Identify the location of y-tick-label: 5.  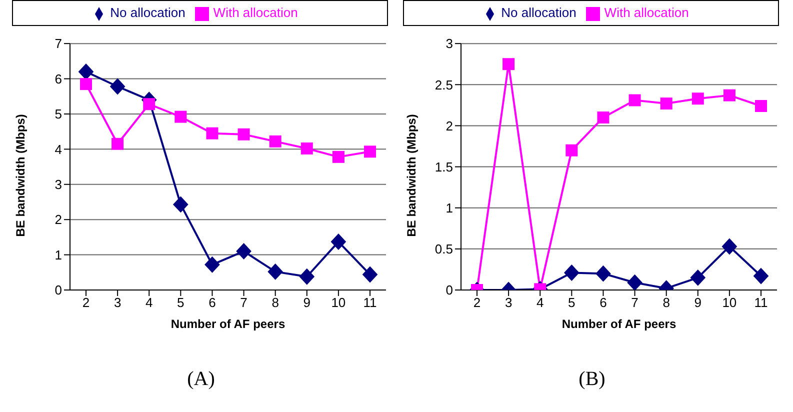
(58, 114).